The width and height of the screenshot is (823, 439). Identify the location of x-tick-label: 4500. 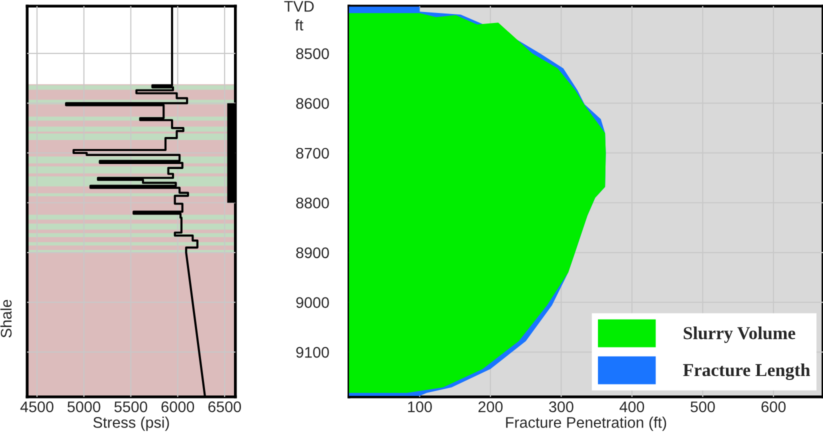
(37, 406).